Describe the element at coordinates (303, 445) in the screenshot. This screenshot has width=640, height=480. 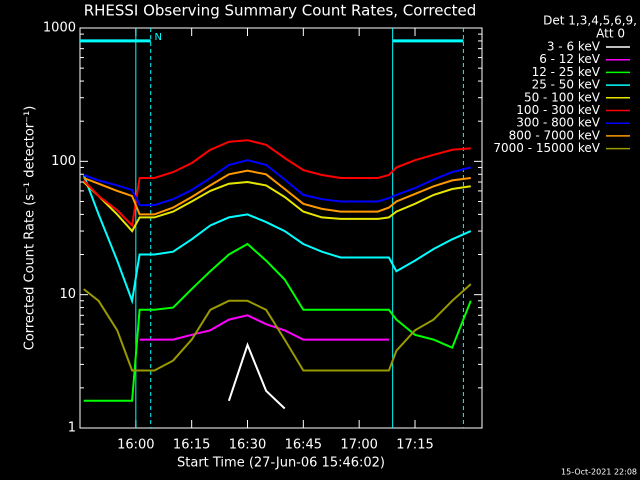
I see `x-tick-label: 16:45` at that location.